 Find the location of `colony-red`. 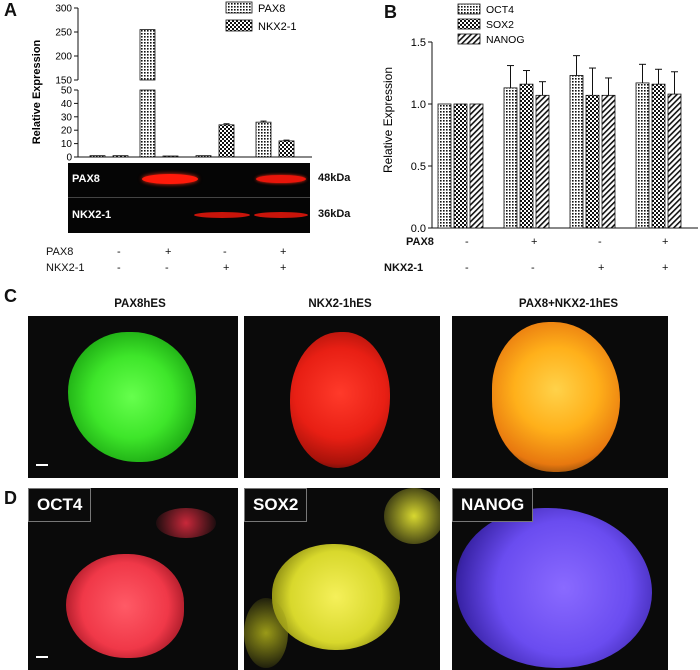

colony-red is located at coordinates (340, 400).